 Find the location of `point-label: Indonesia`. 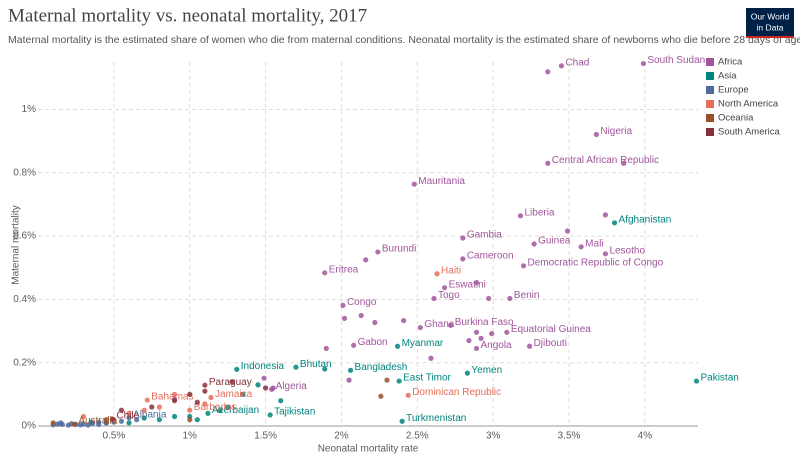

point-label: Indonesia is located at coordinates (263, 366).